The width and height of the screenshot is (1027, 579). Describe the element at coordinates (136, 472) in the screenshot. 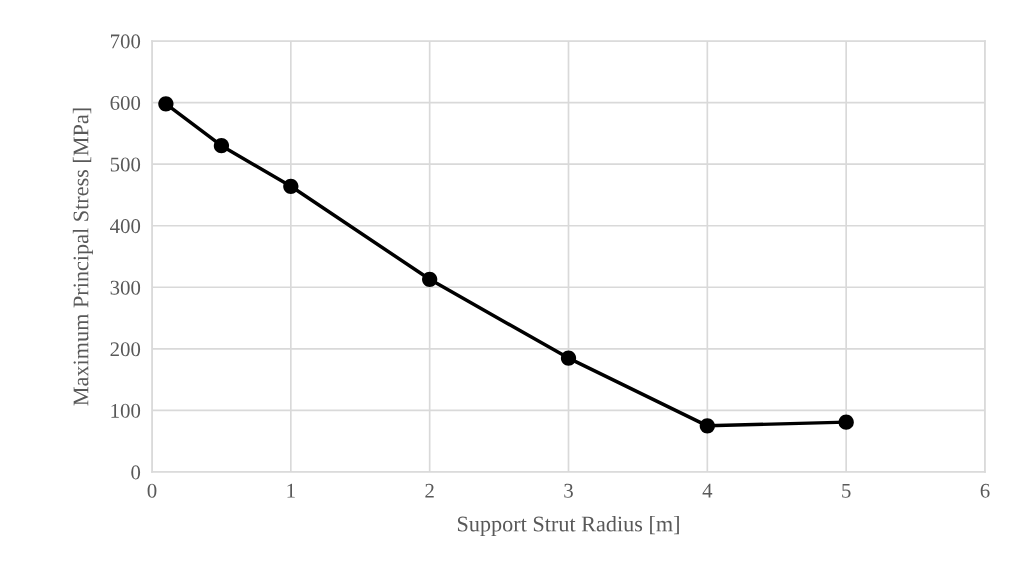

I see `y-tick-label: 0` at that location.